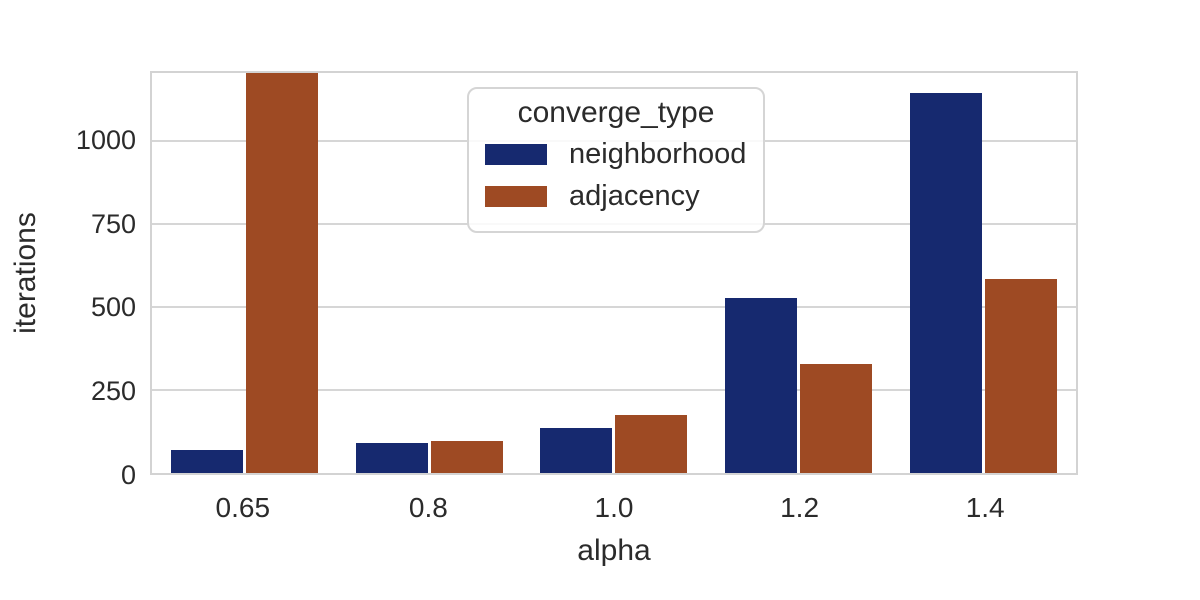 The height and width of the screenshot is (600, 1200). I want to click on y-tick-500: 500, so click(113, 307).